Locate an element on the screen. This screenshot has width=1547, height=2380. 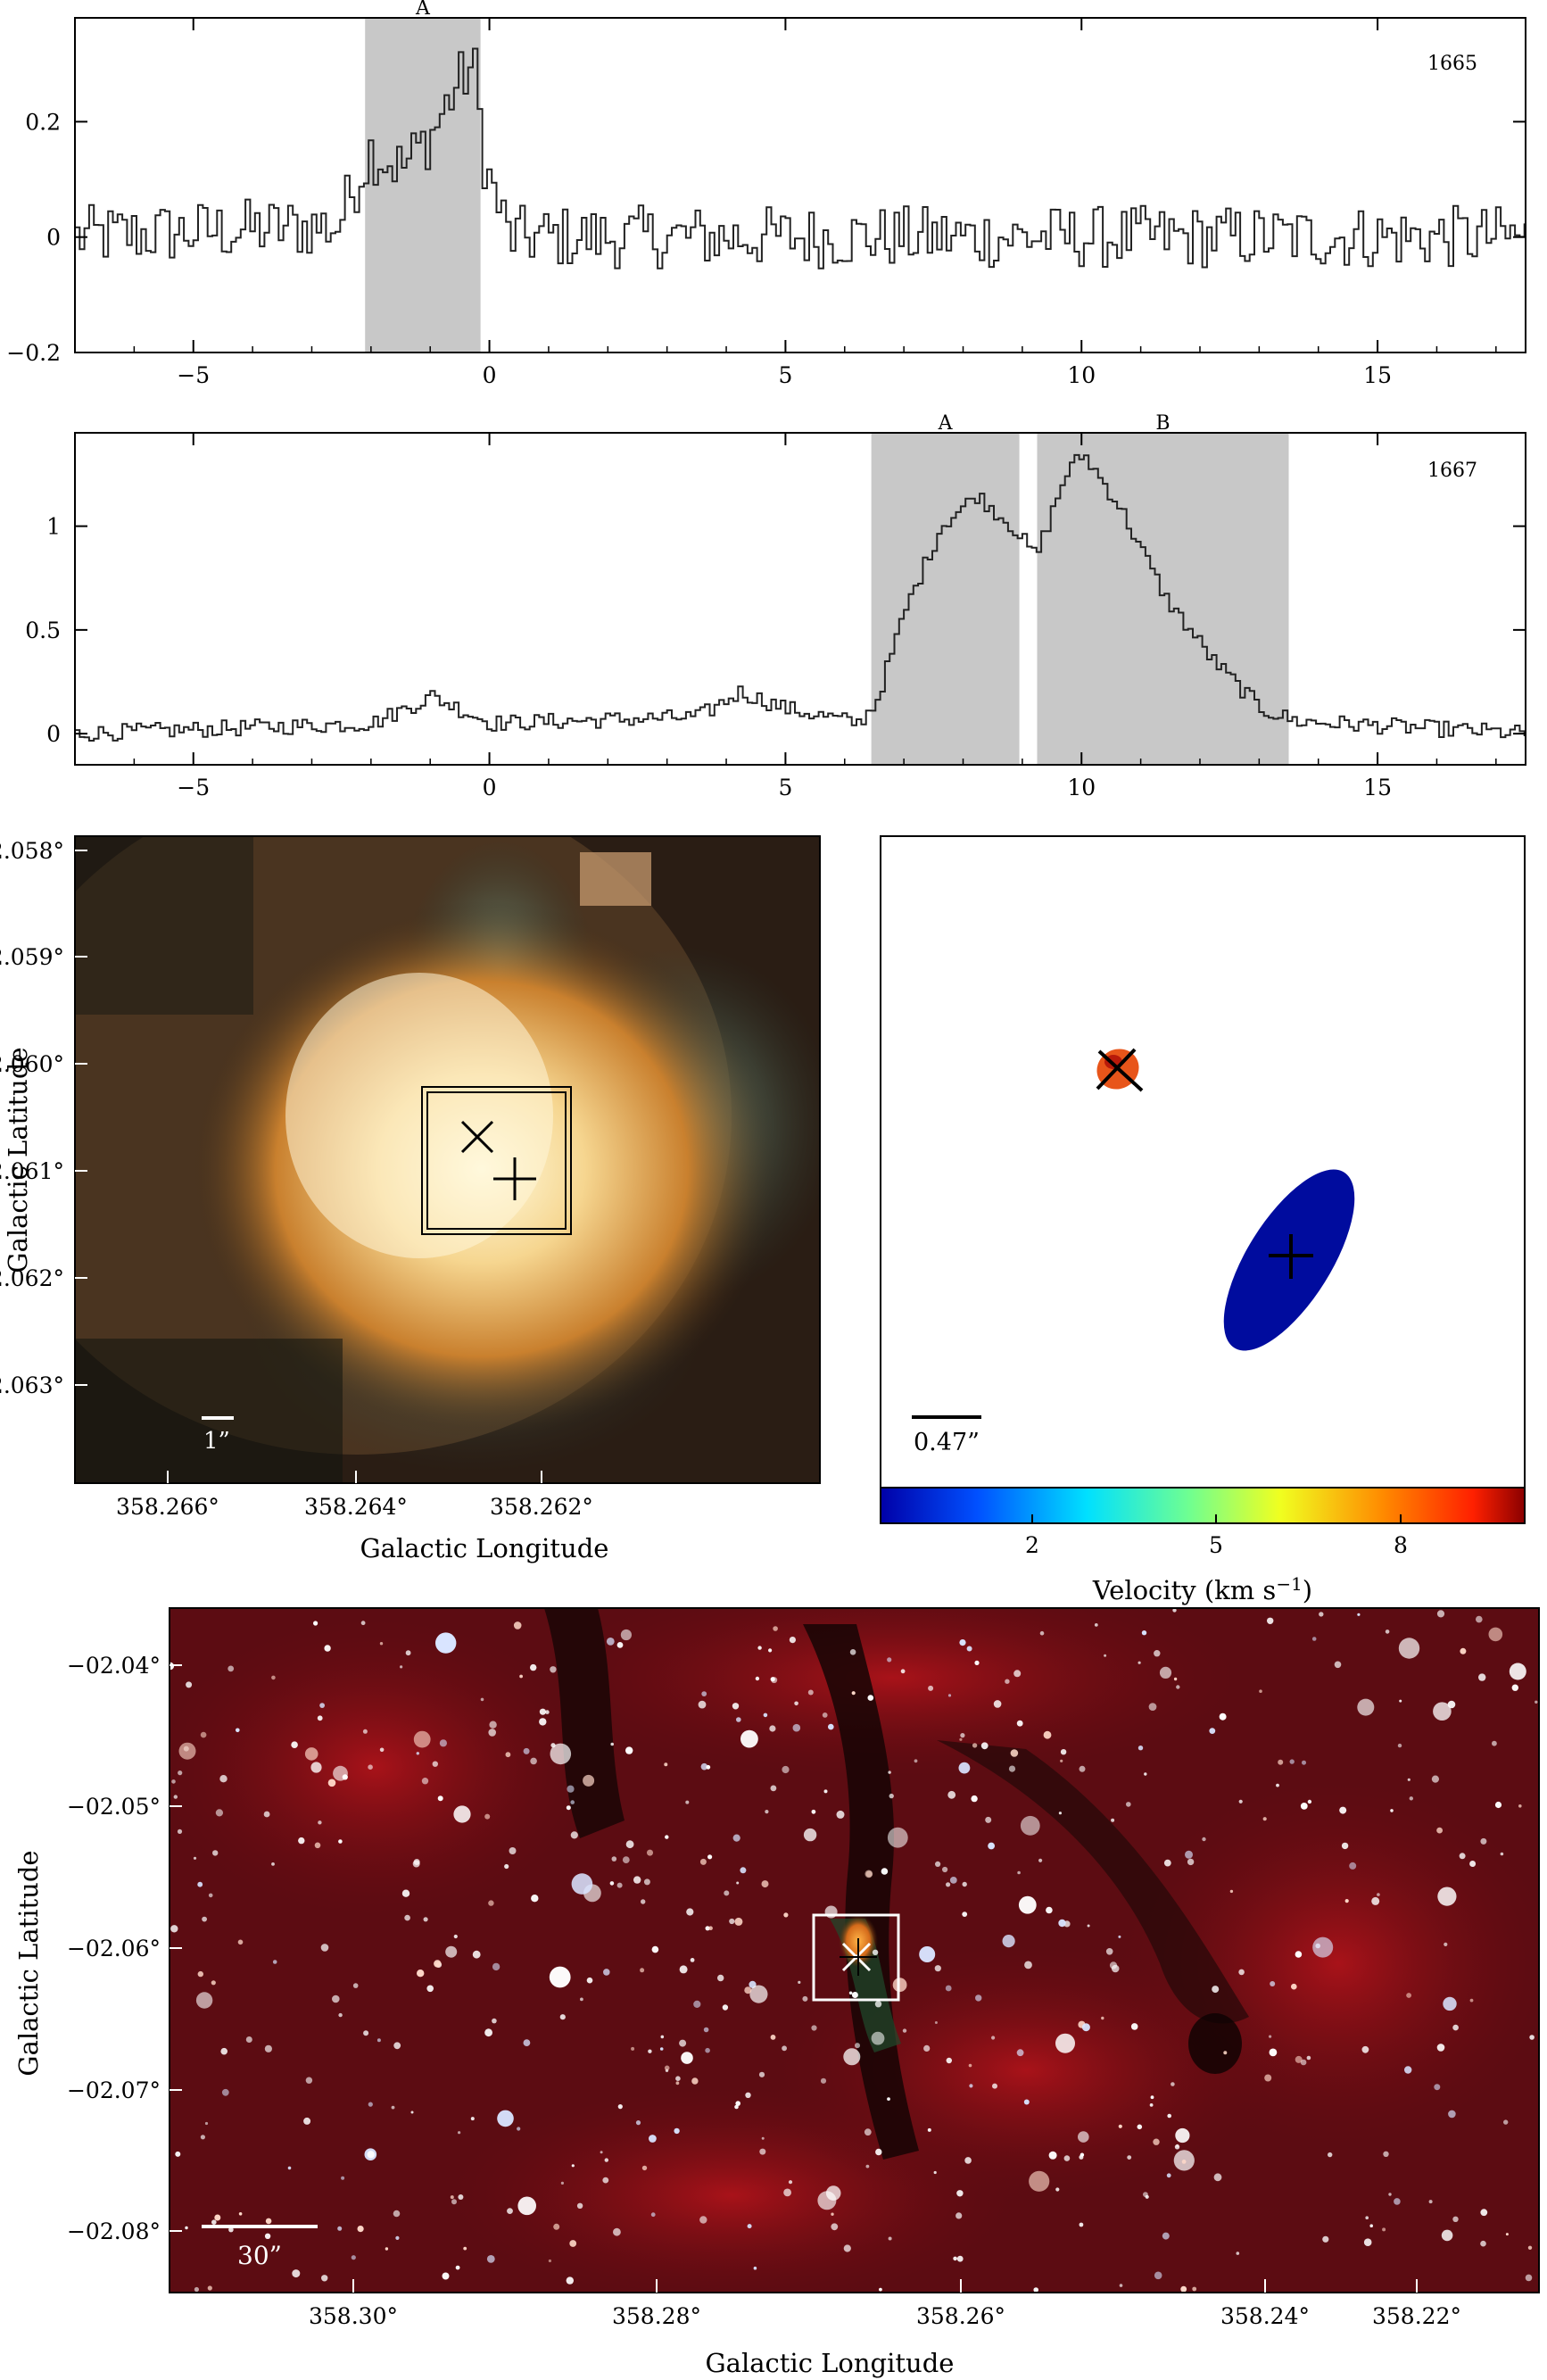
colorbar-ticks: 2 5 8 is located at coordinates (1216, 1536).